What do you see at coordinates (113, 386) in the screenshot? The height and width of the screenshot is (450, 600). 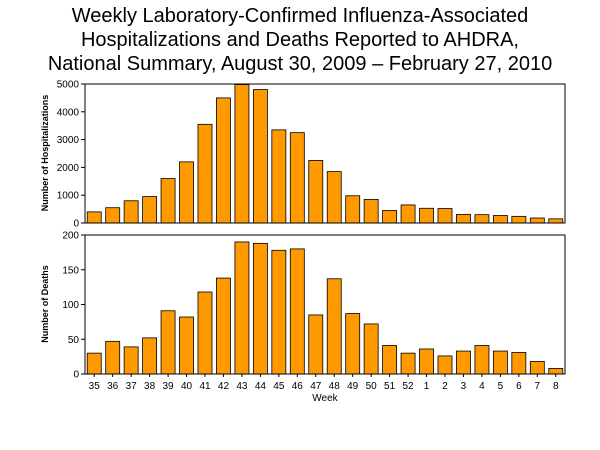 I see `x-tick-label-week-36: 36` at bounding box center [113, 386].